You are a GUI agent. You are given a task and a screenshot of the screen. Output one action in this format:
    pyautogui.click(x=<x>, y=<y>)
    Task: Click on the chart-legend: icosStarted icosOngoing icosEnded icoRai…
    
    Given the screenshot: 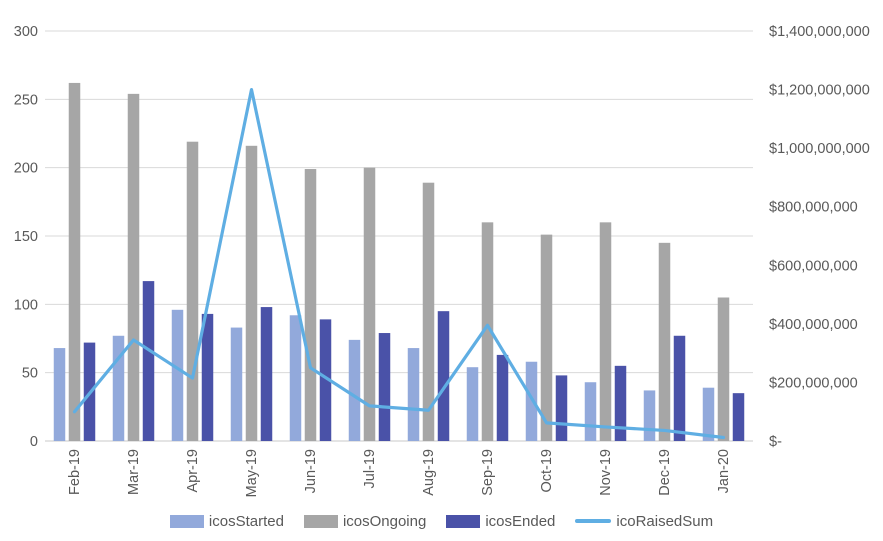 What is the action you would take?
    pyautogui.click(x=441, y=521)
    